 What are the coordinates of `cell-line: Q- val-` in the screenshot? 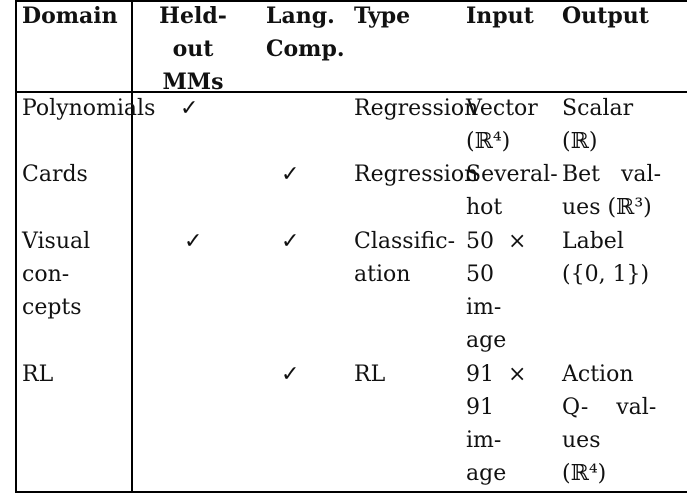 It's located at (609, 407).